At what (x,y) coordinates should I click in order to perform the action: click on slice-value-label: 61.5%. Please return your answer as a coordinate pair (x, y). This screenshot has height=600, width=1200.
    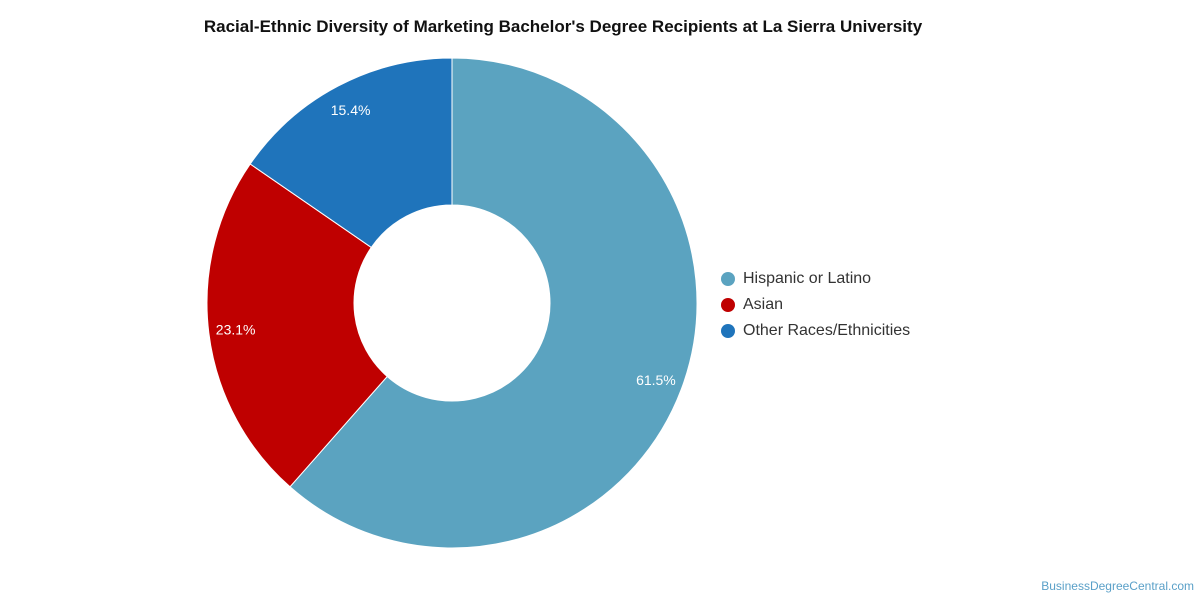
    Looking at the image, I should click on (656, 380).